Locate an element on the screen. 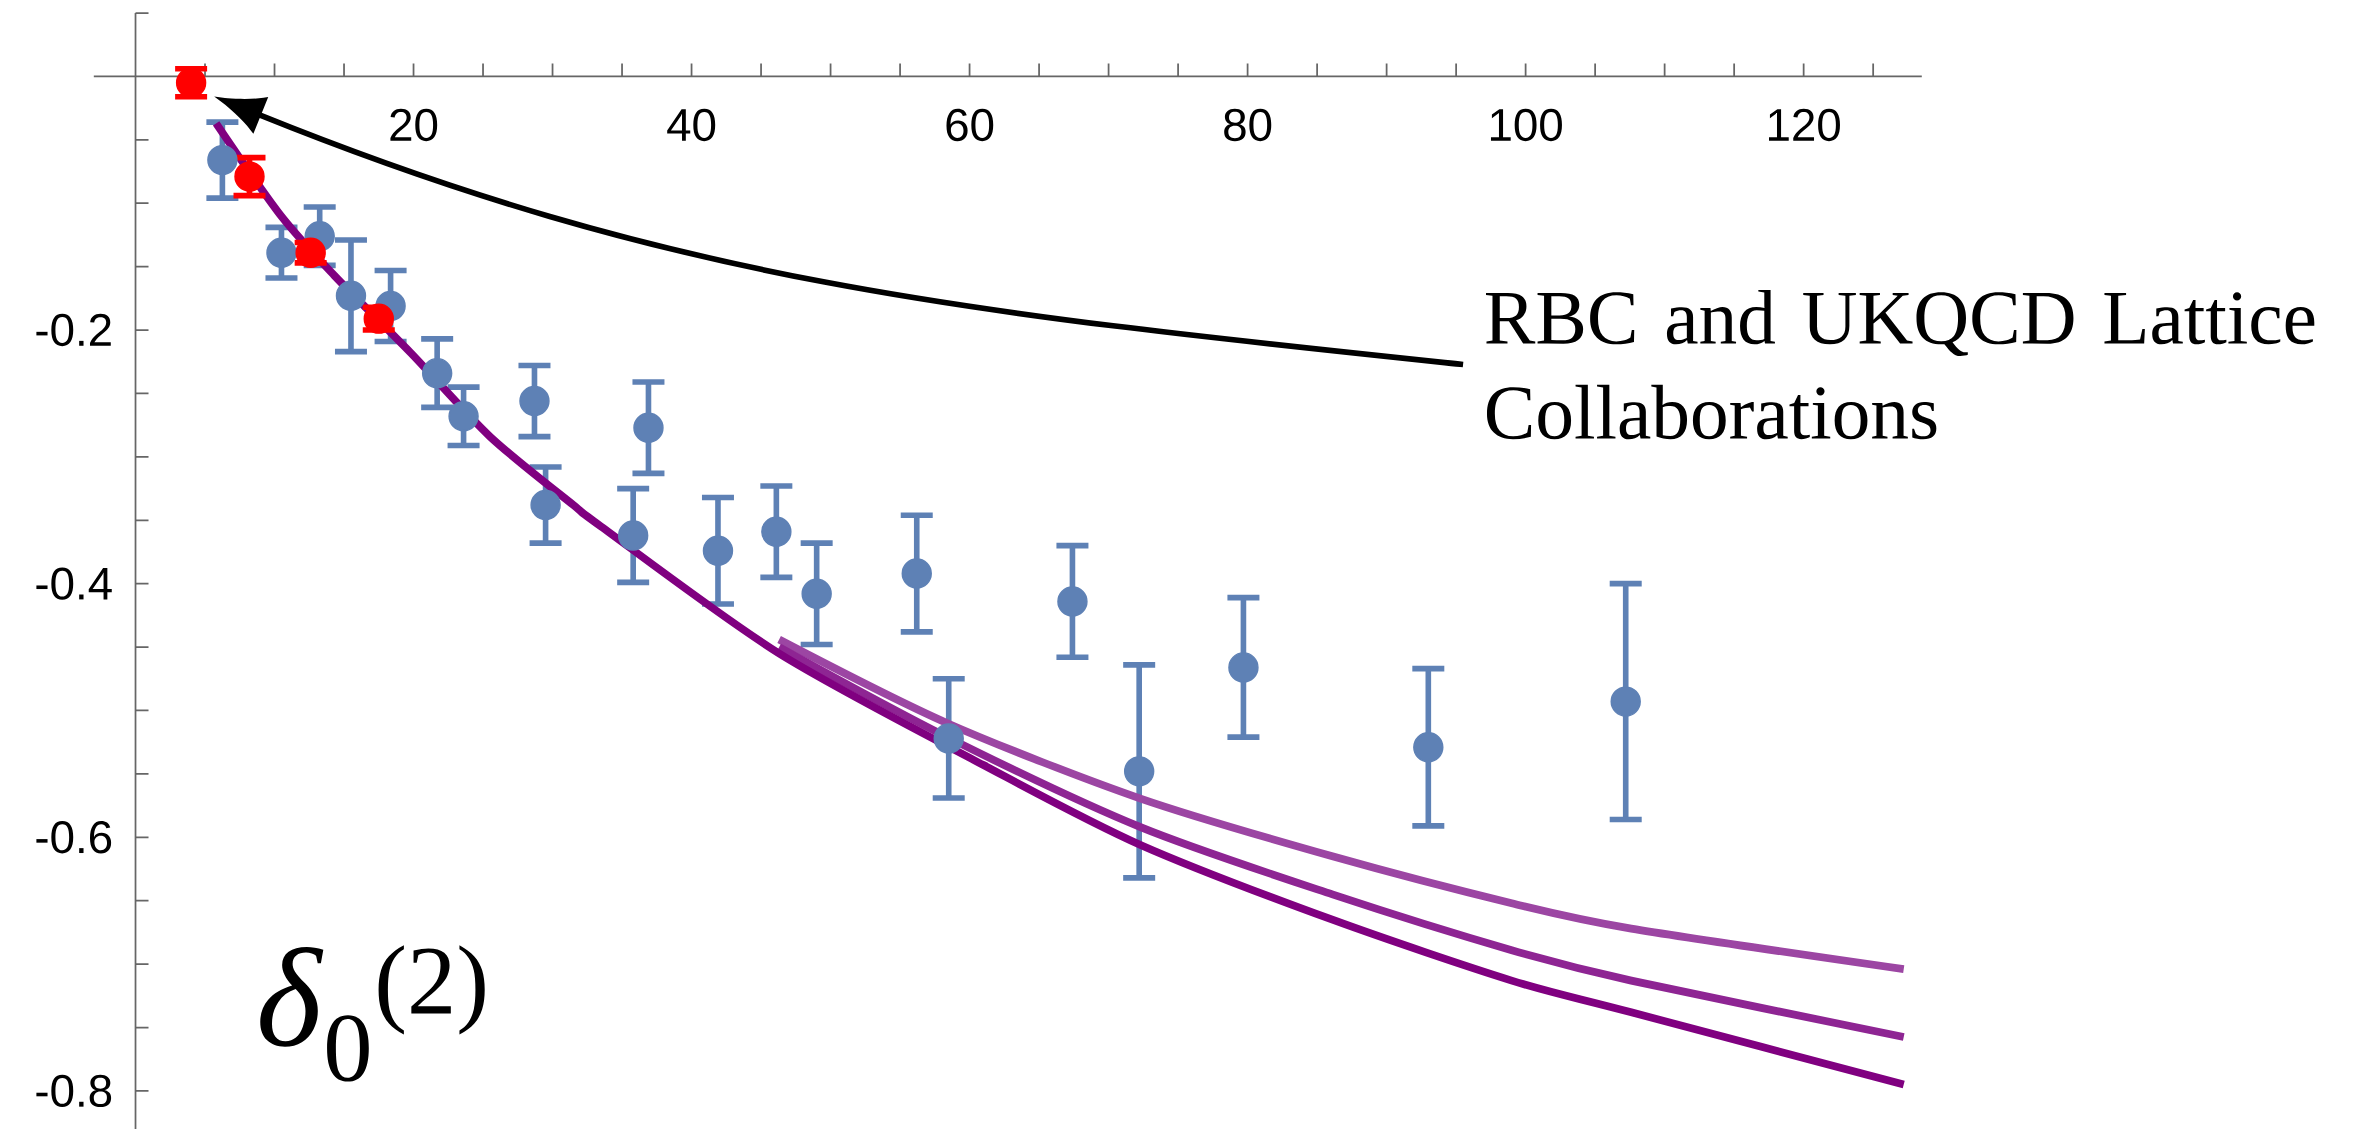 The image size is (2357, 1129). x-tick-label: 40 is located at coordinates (691, 125).